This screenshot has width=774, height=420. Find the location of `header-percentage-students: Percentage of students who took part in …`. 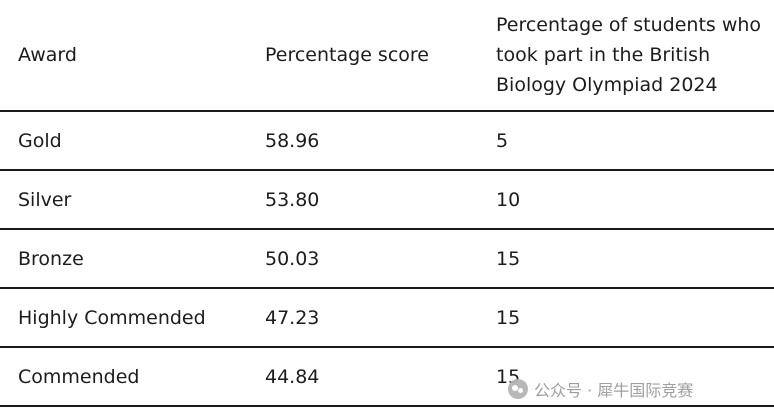

header-percentage-students: Percentage of students who took part in … is located at coordinates (629, 55).